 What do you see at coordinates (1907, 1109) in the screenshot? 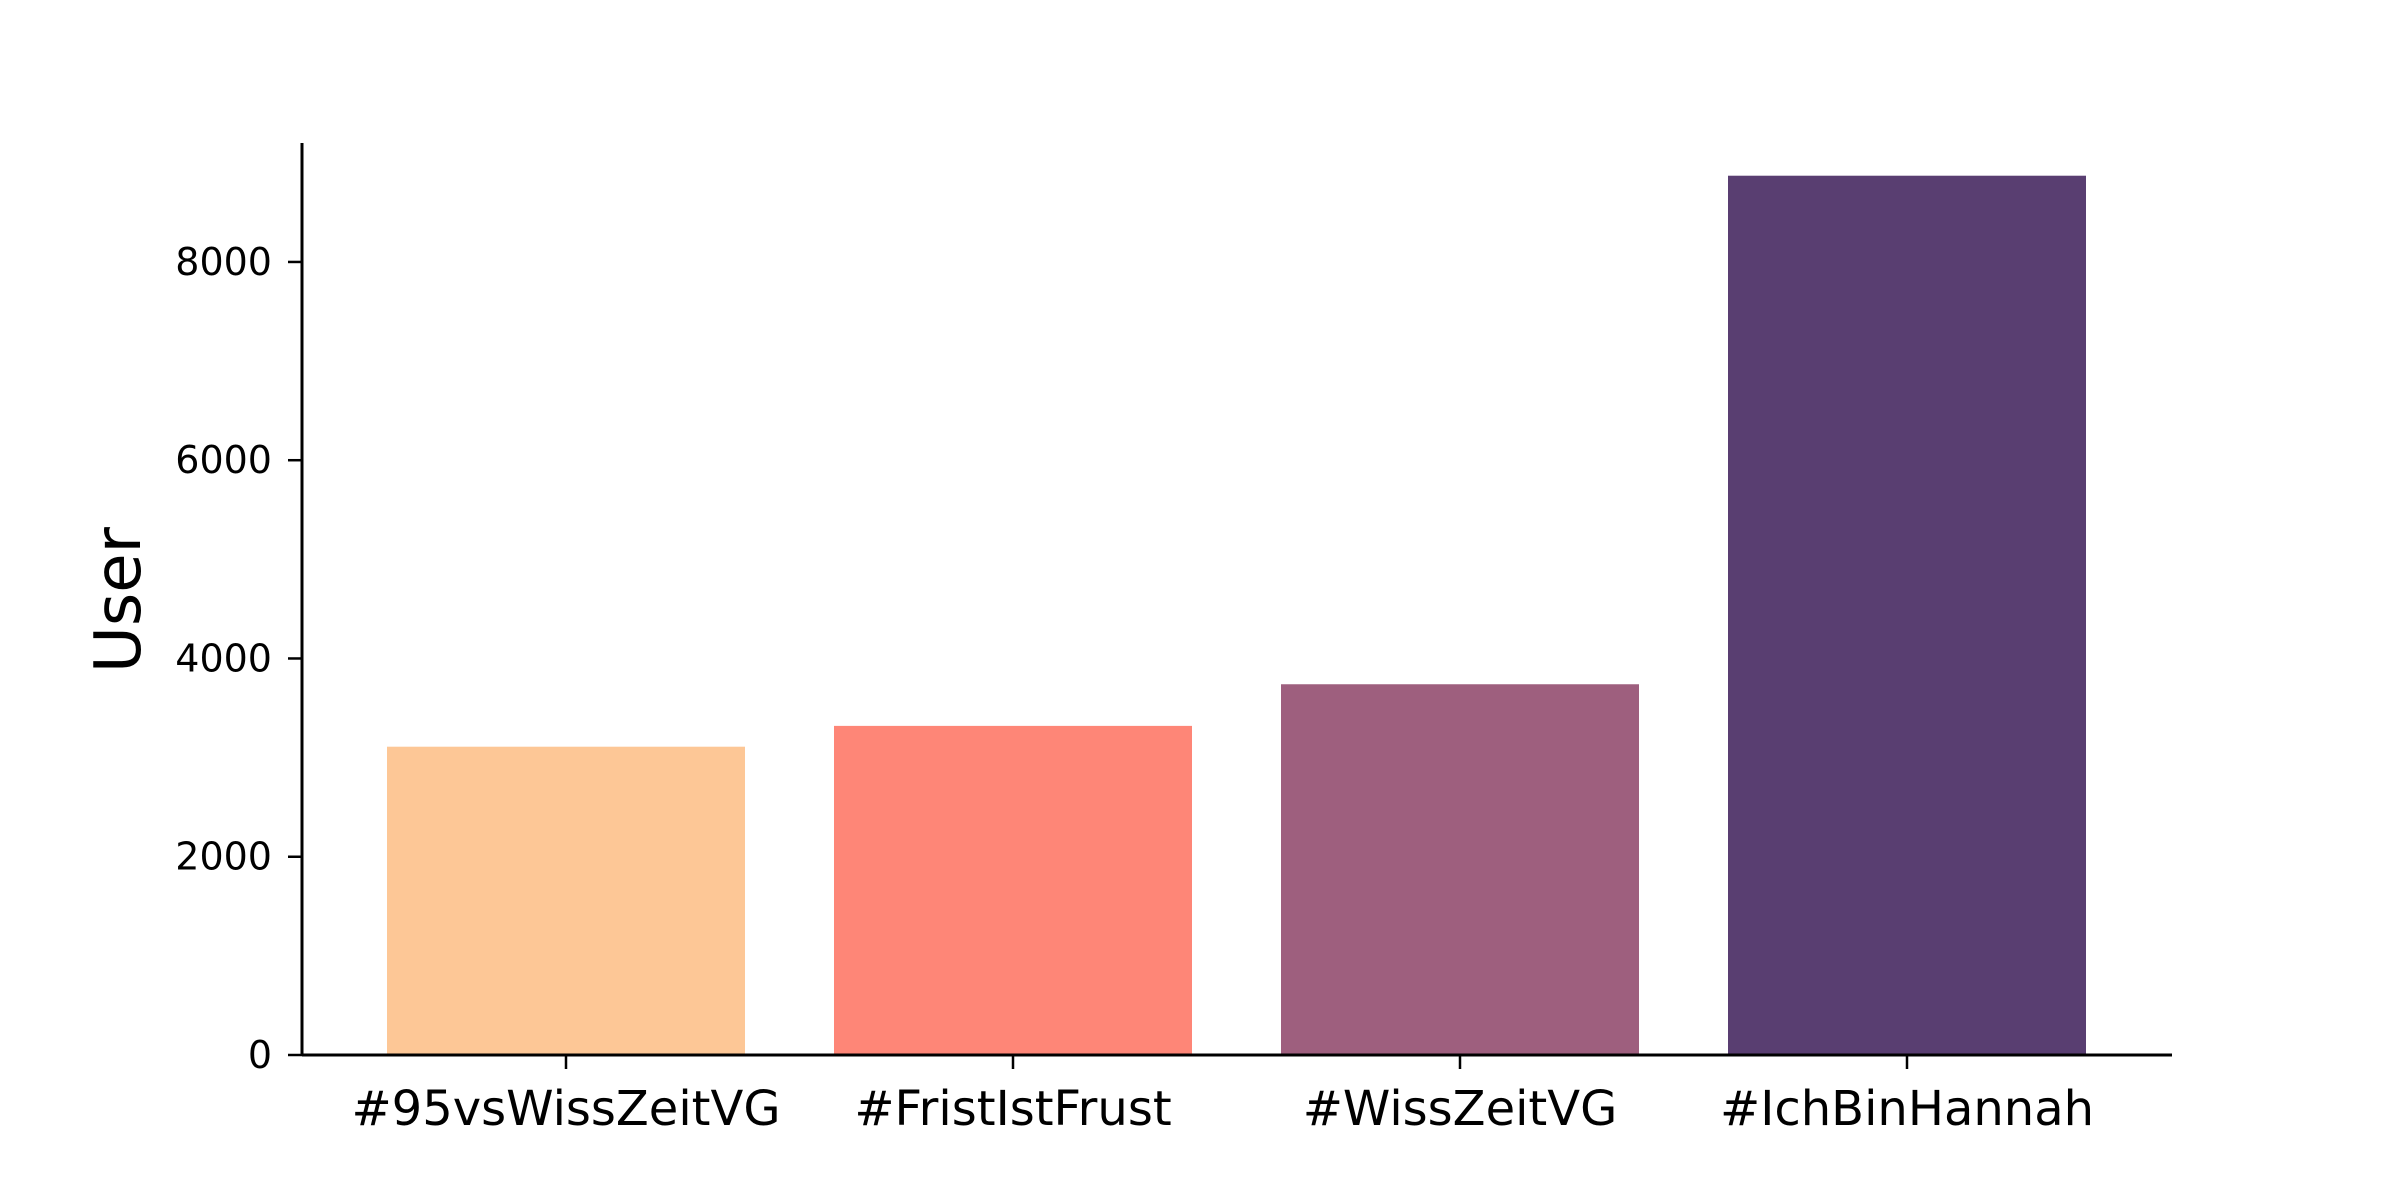
I see `x-tick-label: #IchBinHannah` at bounding box center [1907, 1109].